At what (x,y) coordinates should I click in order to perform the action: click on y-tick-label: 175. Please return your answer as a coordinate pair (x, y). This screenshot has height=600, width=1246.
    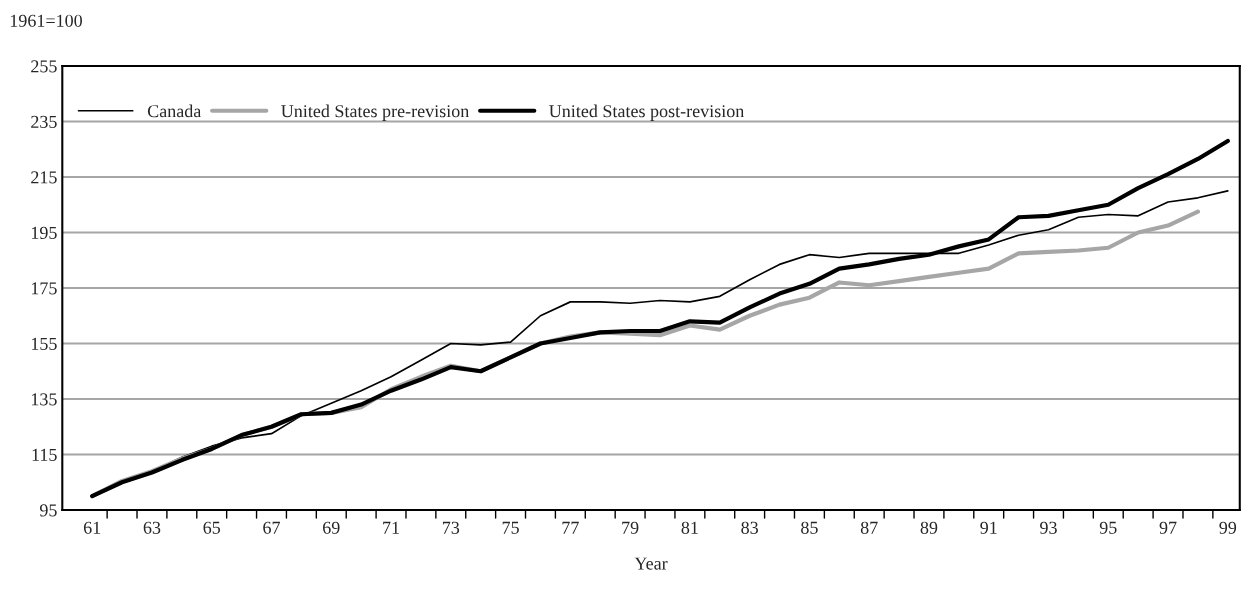
    Looking at the image, I should click on (44, 288).